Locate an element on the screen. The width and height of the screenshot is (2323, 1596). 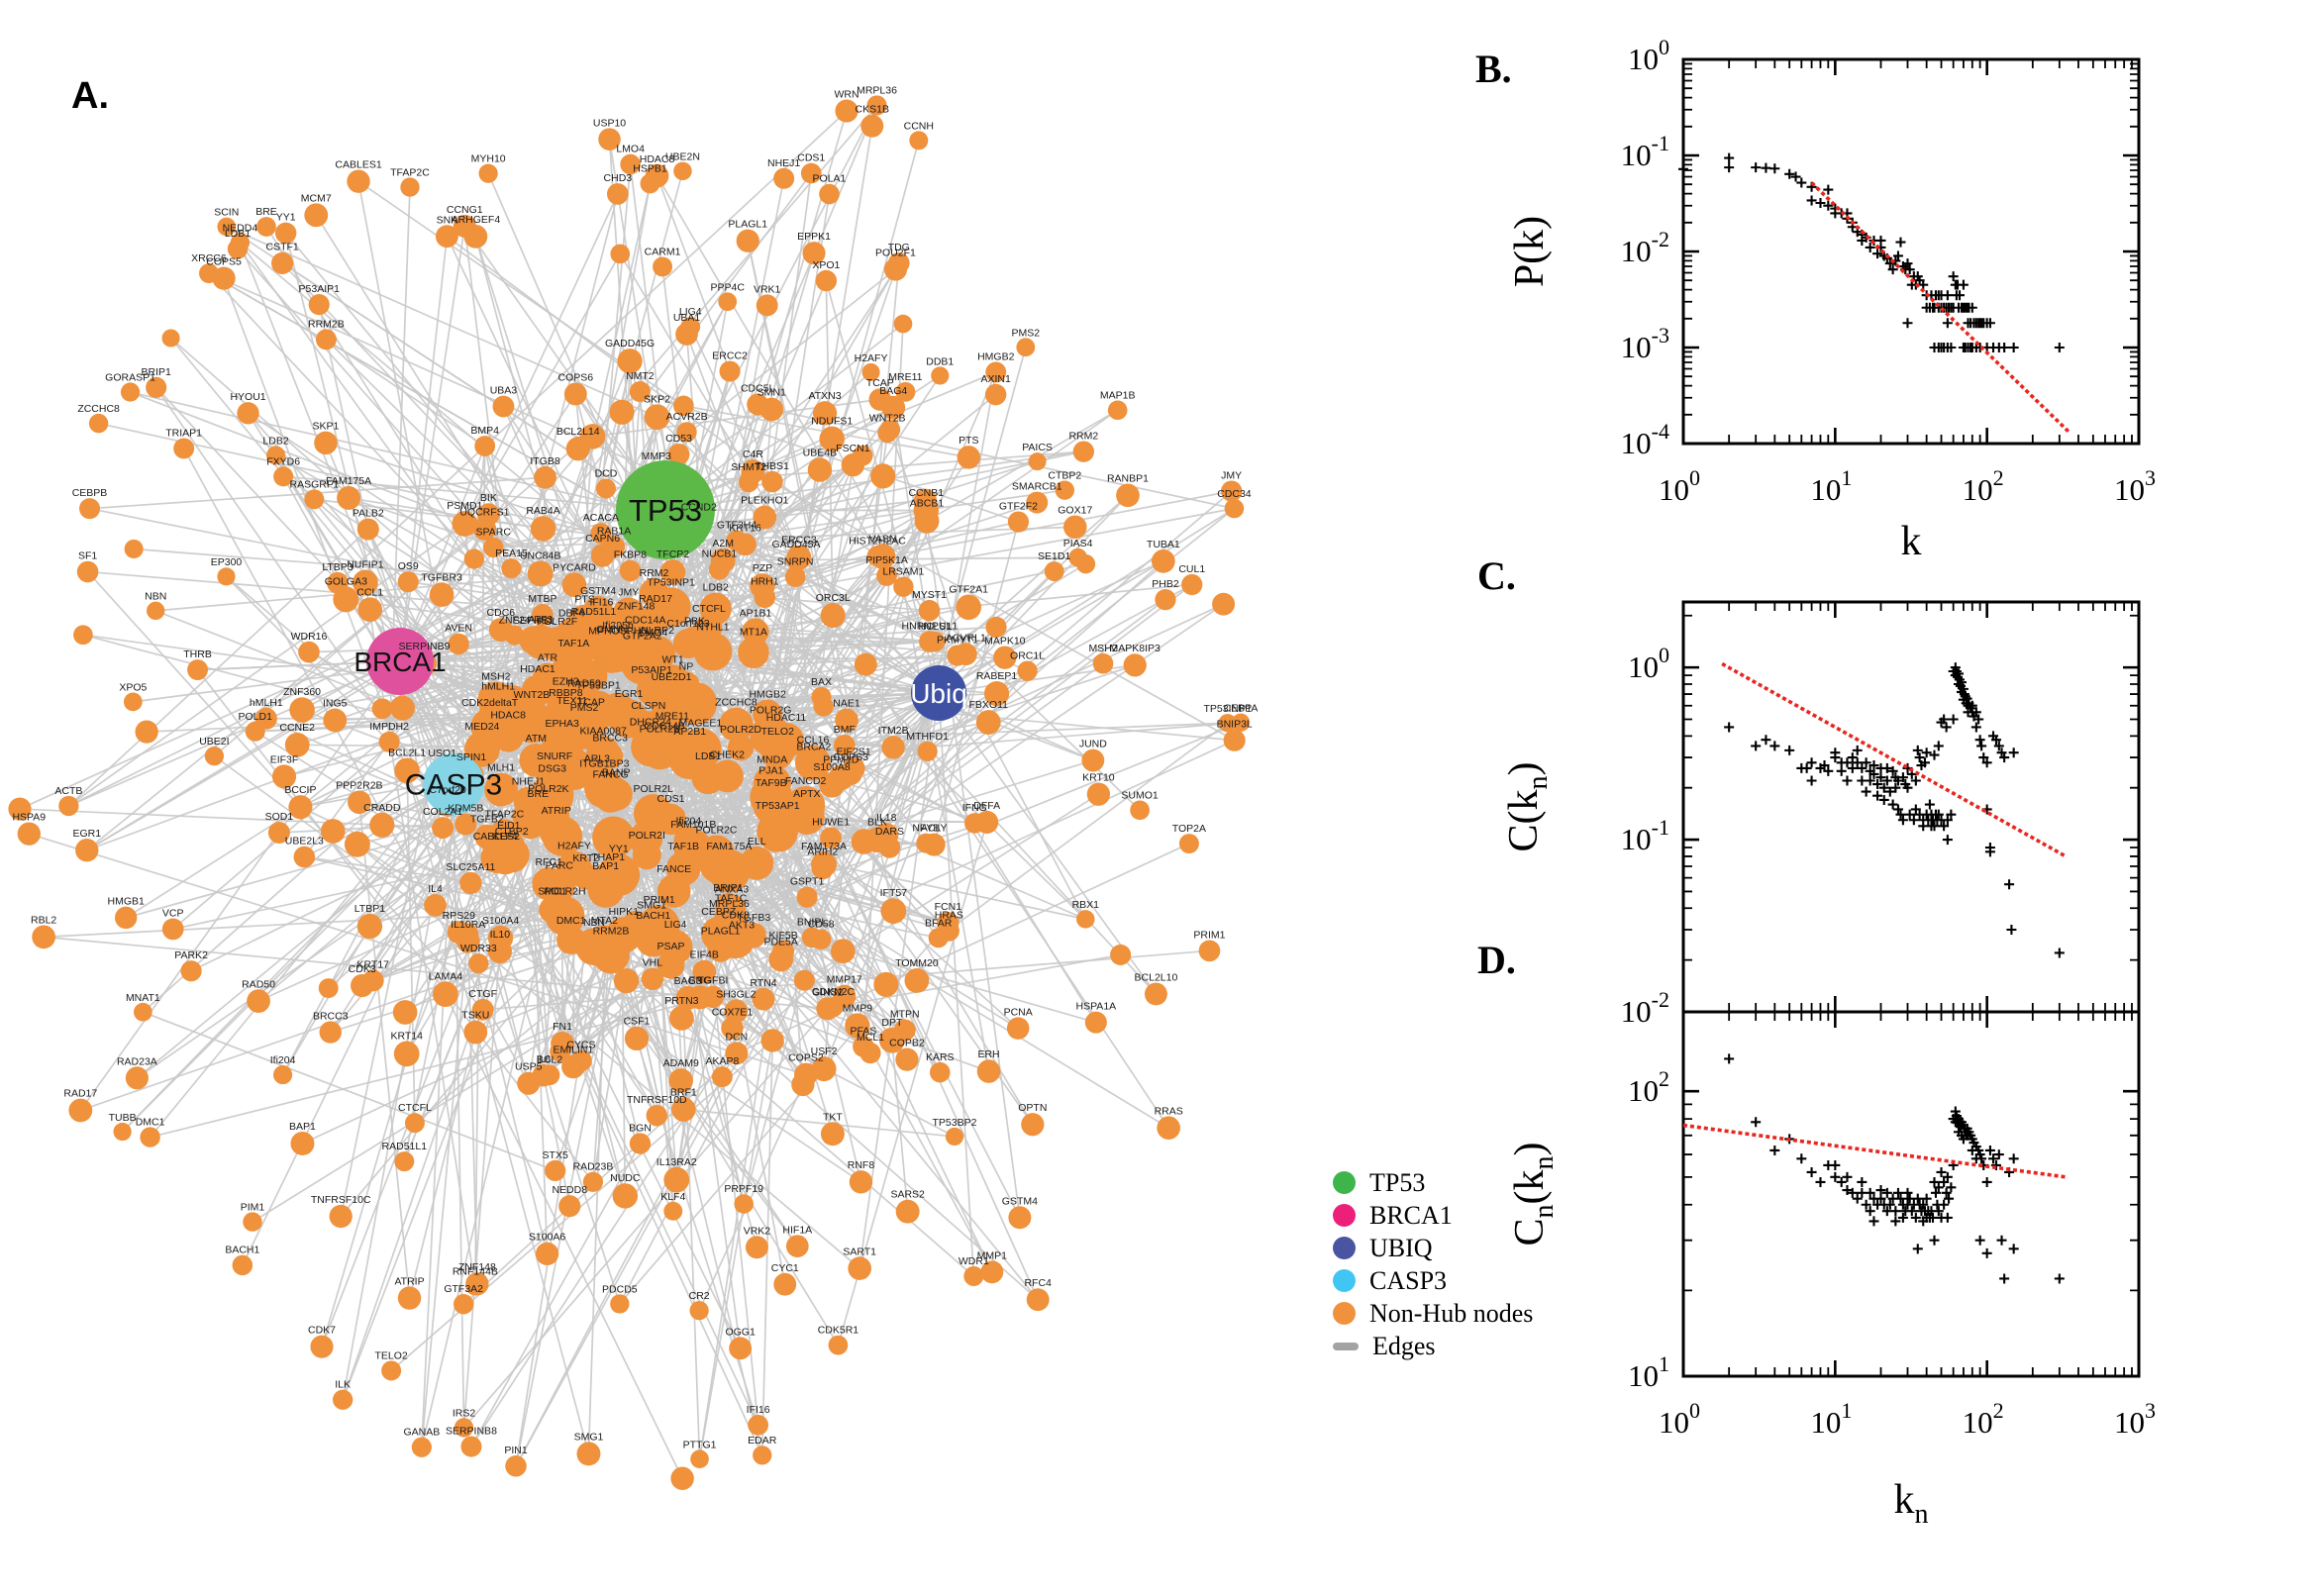
gene-label: PPP4C is located at coordinates (728, 287).